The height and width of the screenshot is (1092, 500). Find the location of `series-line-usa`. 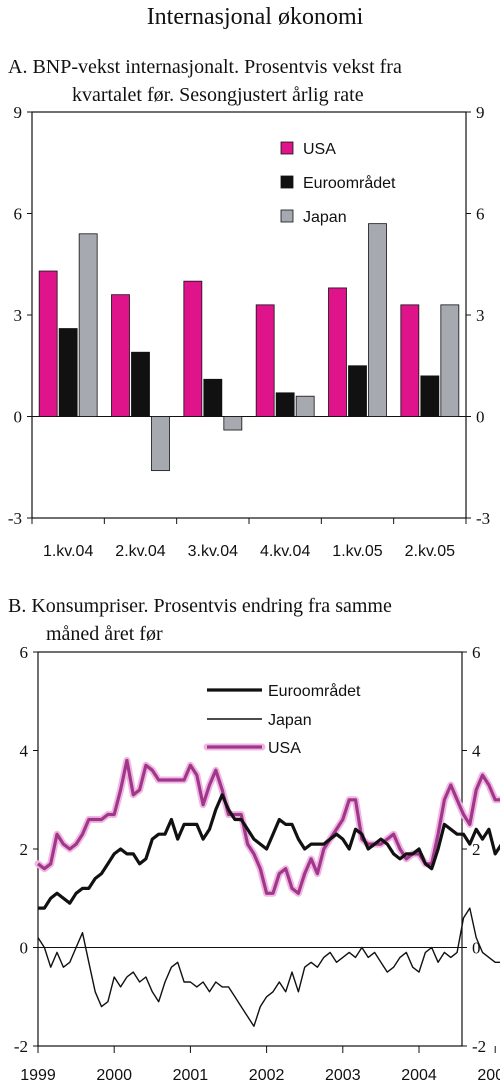

series-line-usa is located at coordinates (268, 826).